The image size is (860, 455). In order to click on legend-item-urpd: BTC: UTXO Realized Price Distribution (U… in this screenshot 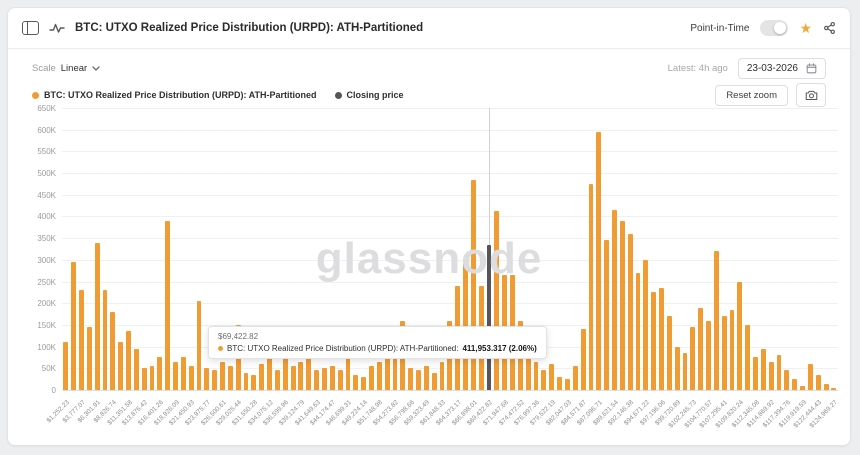, I will do `click(174, 95)`.